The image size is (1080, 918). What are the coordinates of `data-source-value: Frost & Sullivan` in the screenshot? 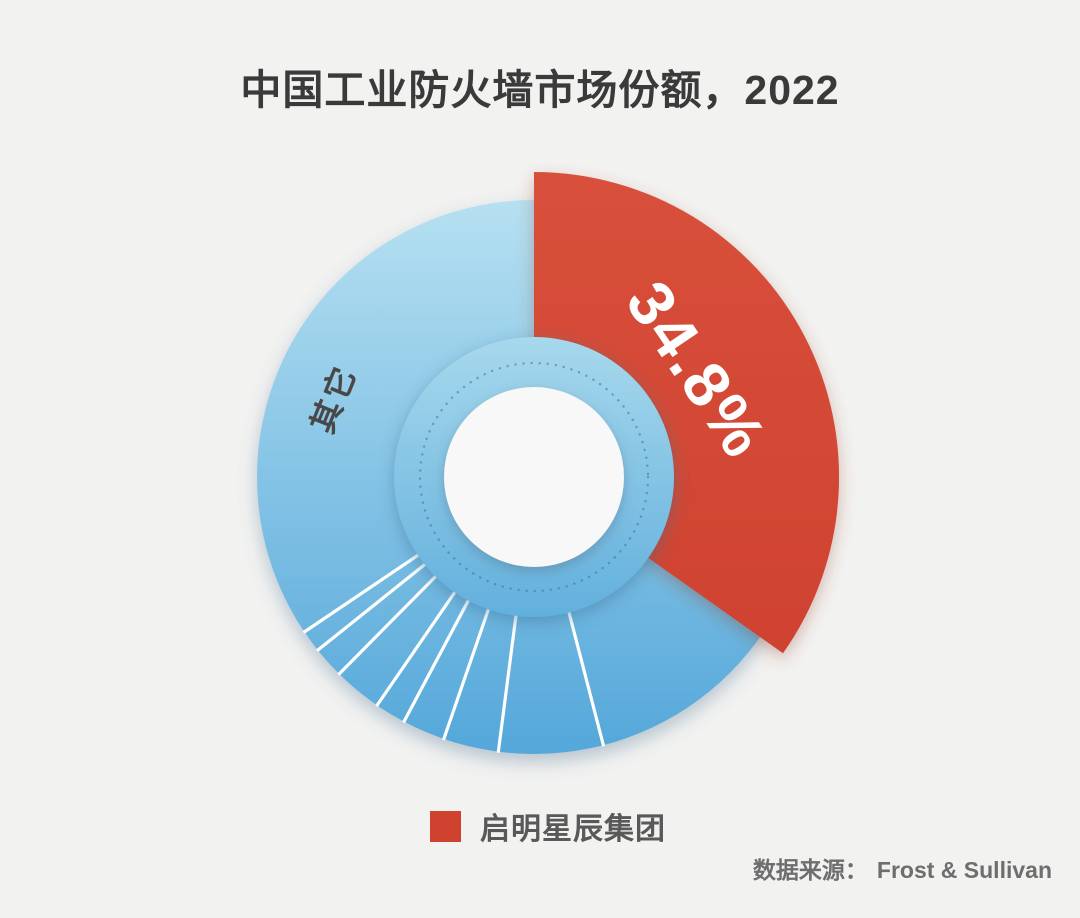 It's located at (964, 870).